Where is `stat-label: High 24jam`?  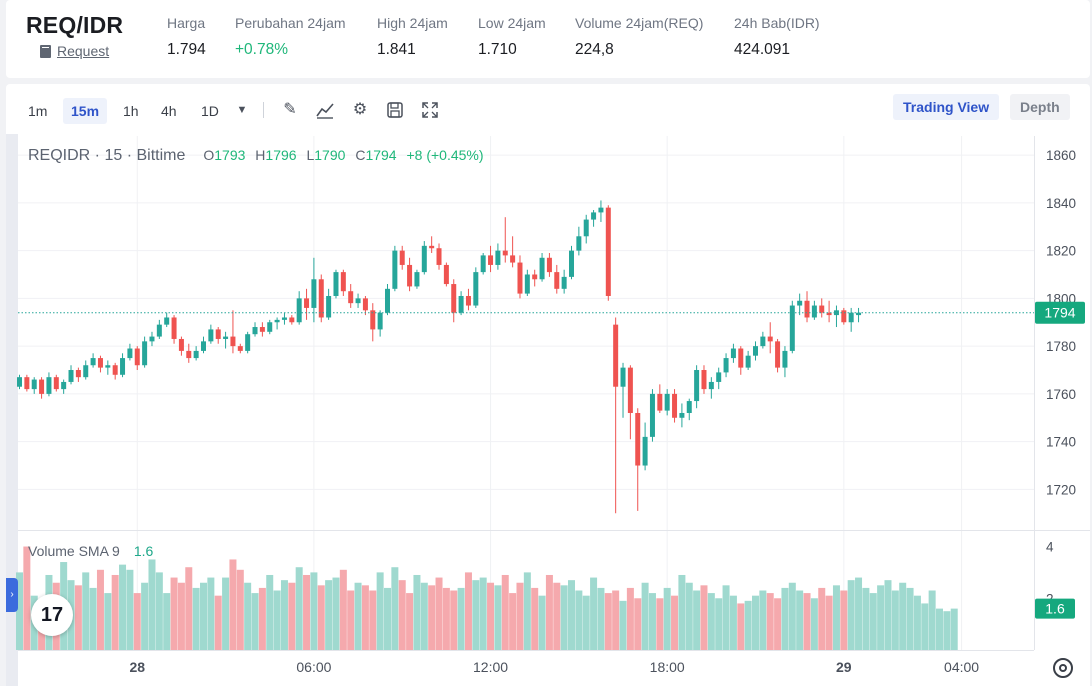
stat-label: High 24jam is located at coordinates (412, 23).